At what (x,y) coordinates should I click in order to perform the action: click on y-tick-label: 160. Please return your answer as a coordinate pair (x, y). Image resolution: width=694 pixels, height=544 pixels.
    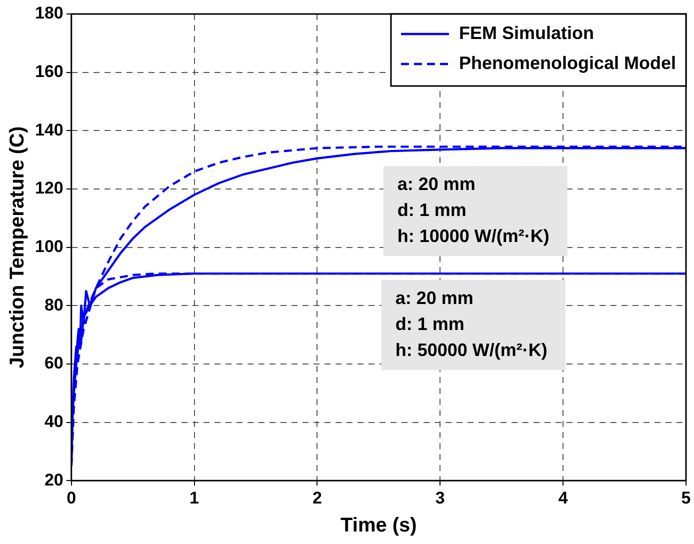
    Looking at the image, I should click on (49, 72).